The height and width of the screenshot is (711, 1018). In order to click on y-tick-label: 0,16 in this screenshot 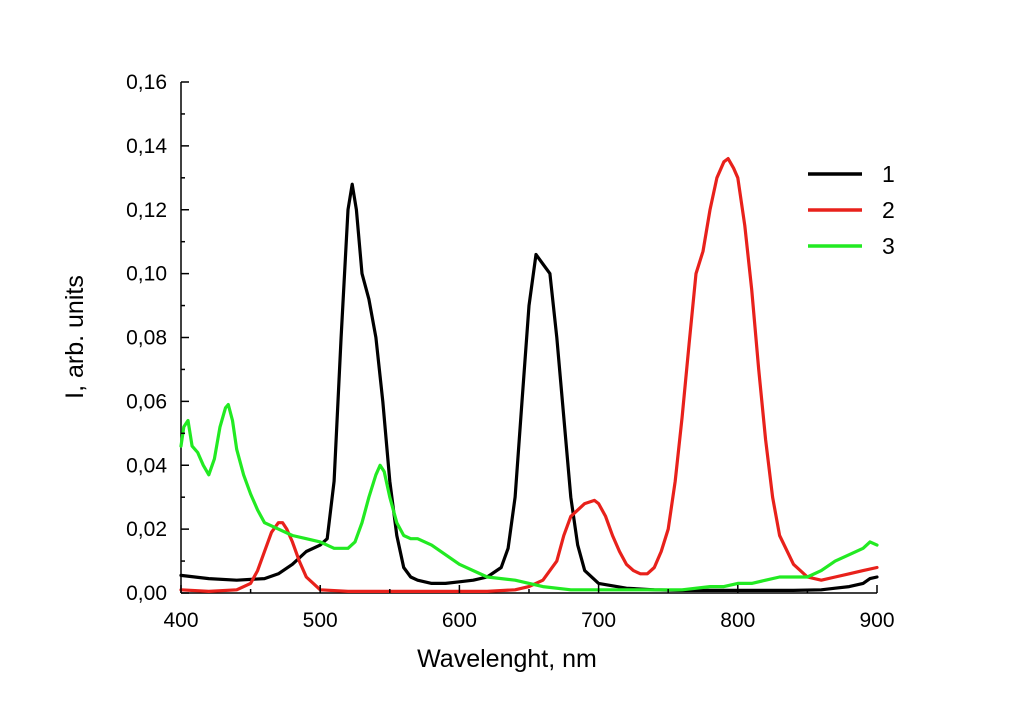, I will do `click(146, 82)`.